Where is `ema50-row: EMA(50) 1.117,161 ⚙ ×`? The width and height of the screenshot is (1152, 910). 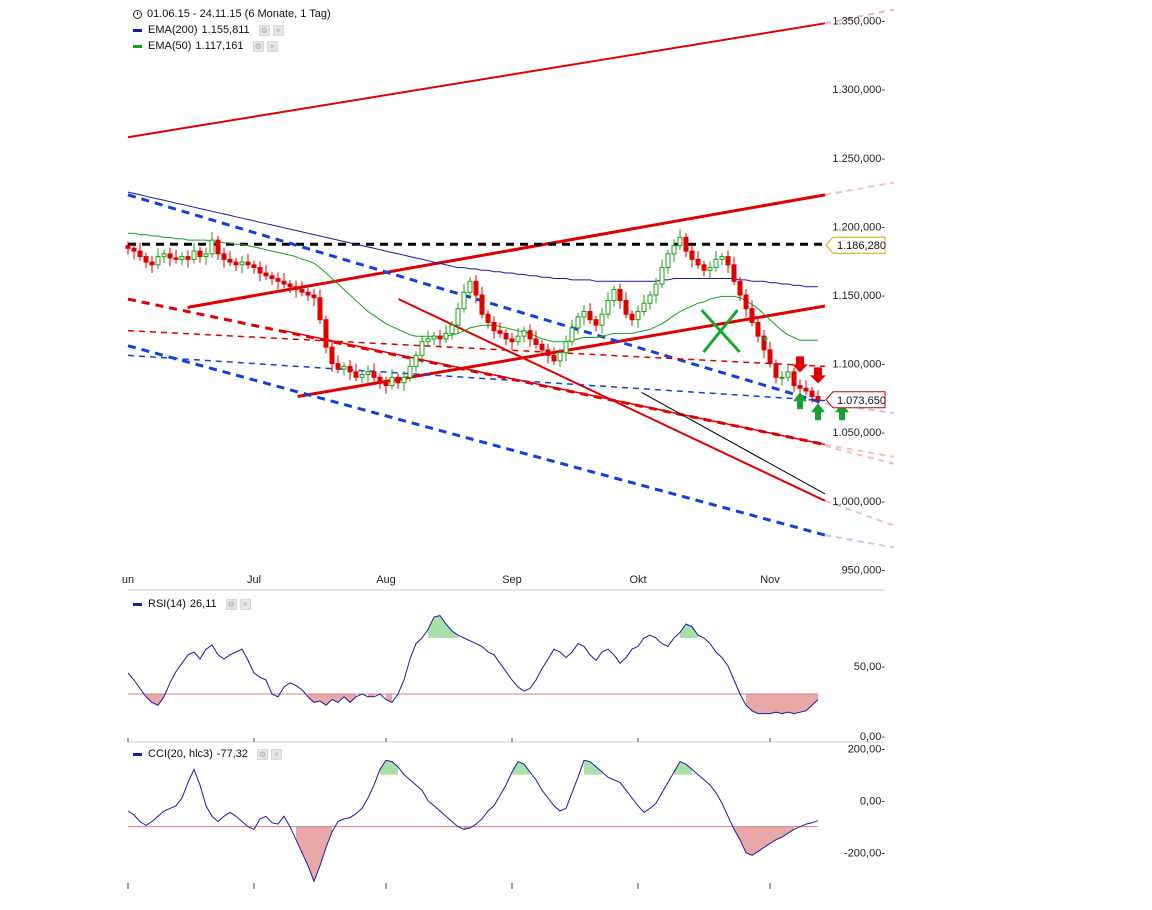
ema50-row: EMA(50) 1.117,161 ⚙ × is located at coordinates (232, 46).